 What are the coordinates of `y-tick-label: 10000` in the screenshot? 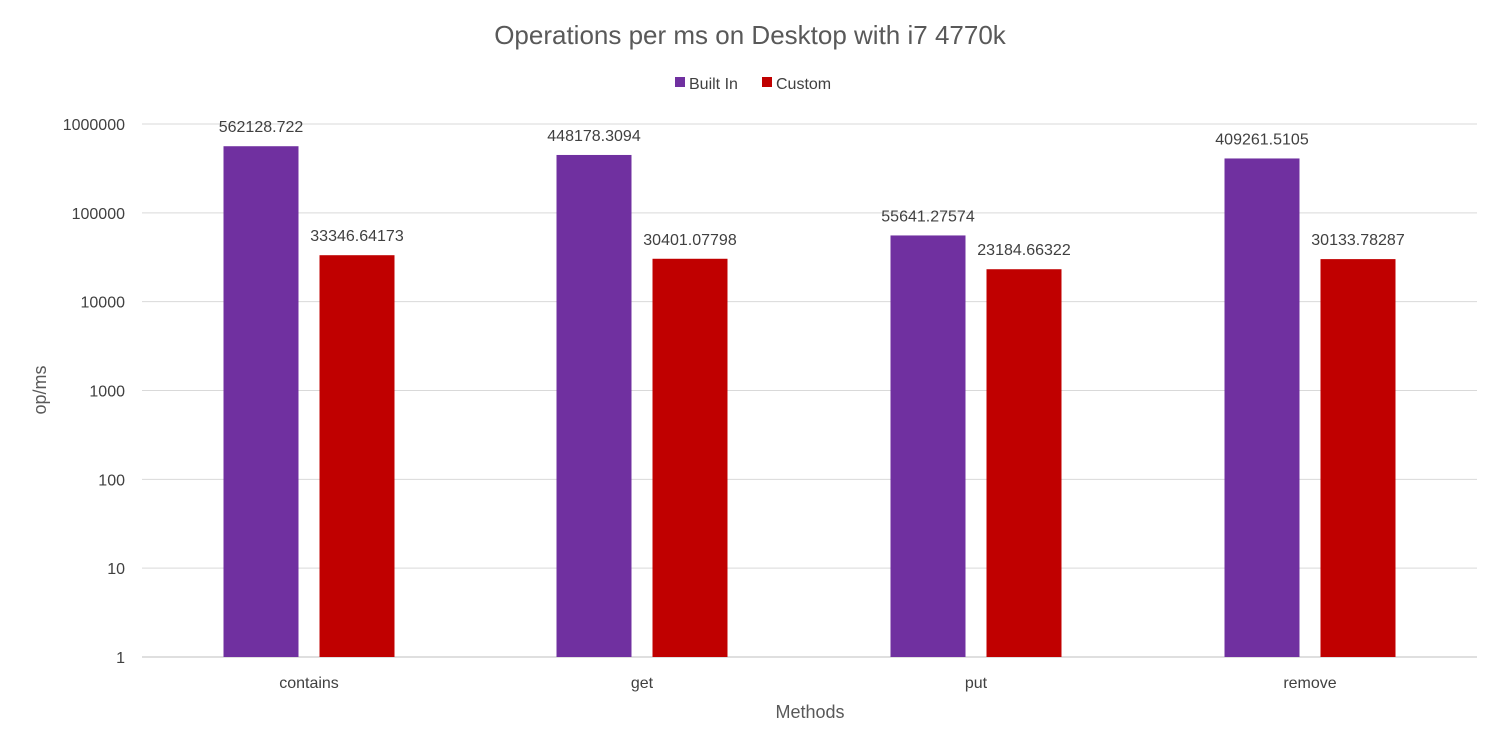 It's located at (103, 303).